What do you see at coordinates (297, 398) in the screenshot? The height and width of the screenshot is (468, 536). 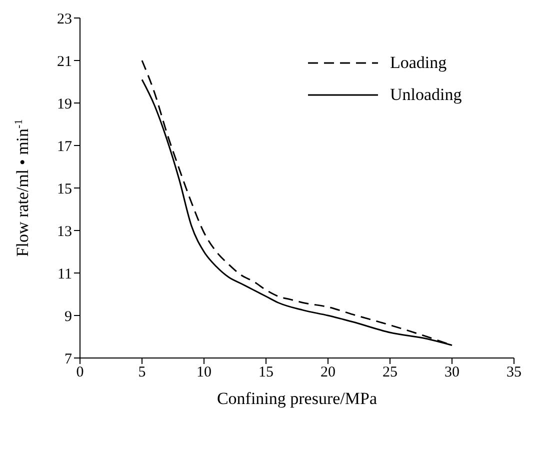 I see `x-axis-title: Confining presure/MPa` at bounding box center [297, 398].